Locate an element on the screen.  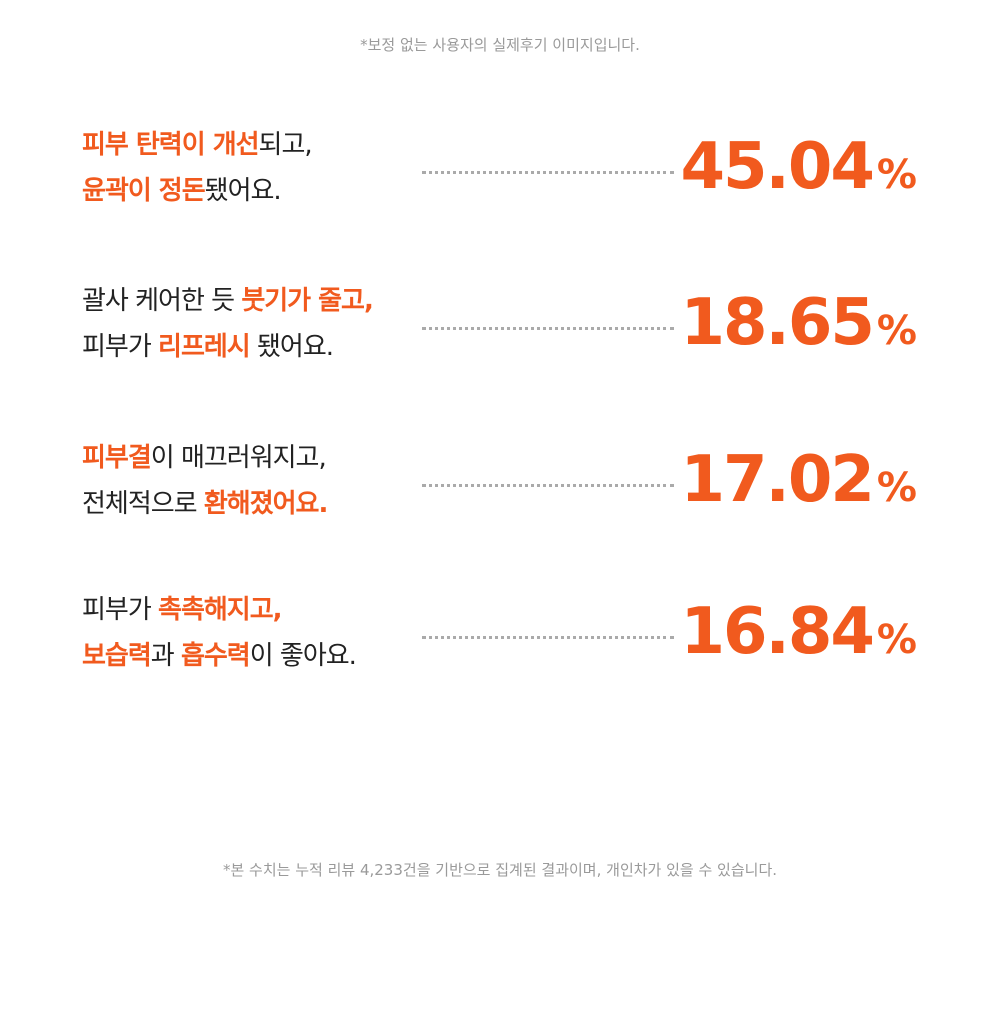
stat-row: 피부결이 매끄러워지고, 전체적으로 환해졌어요. 17.02% is located at coordinates (500, 485).